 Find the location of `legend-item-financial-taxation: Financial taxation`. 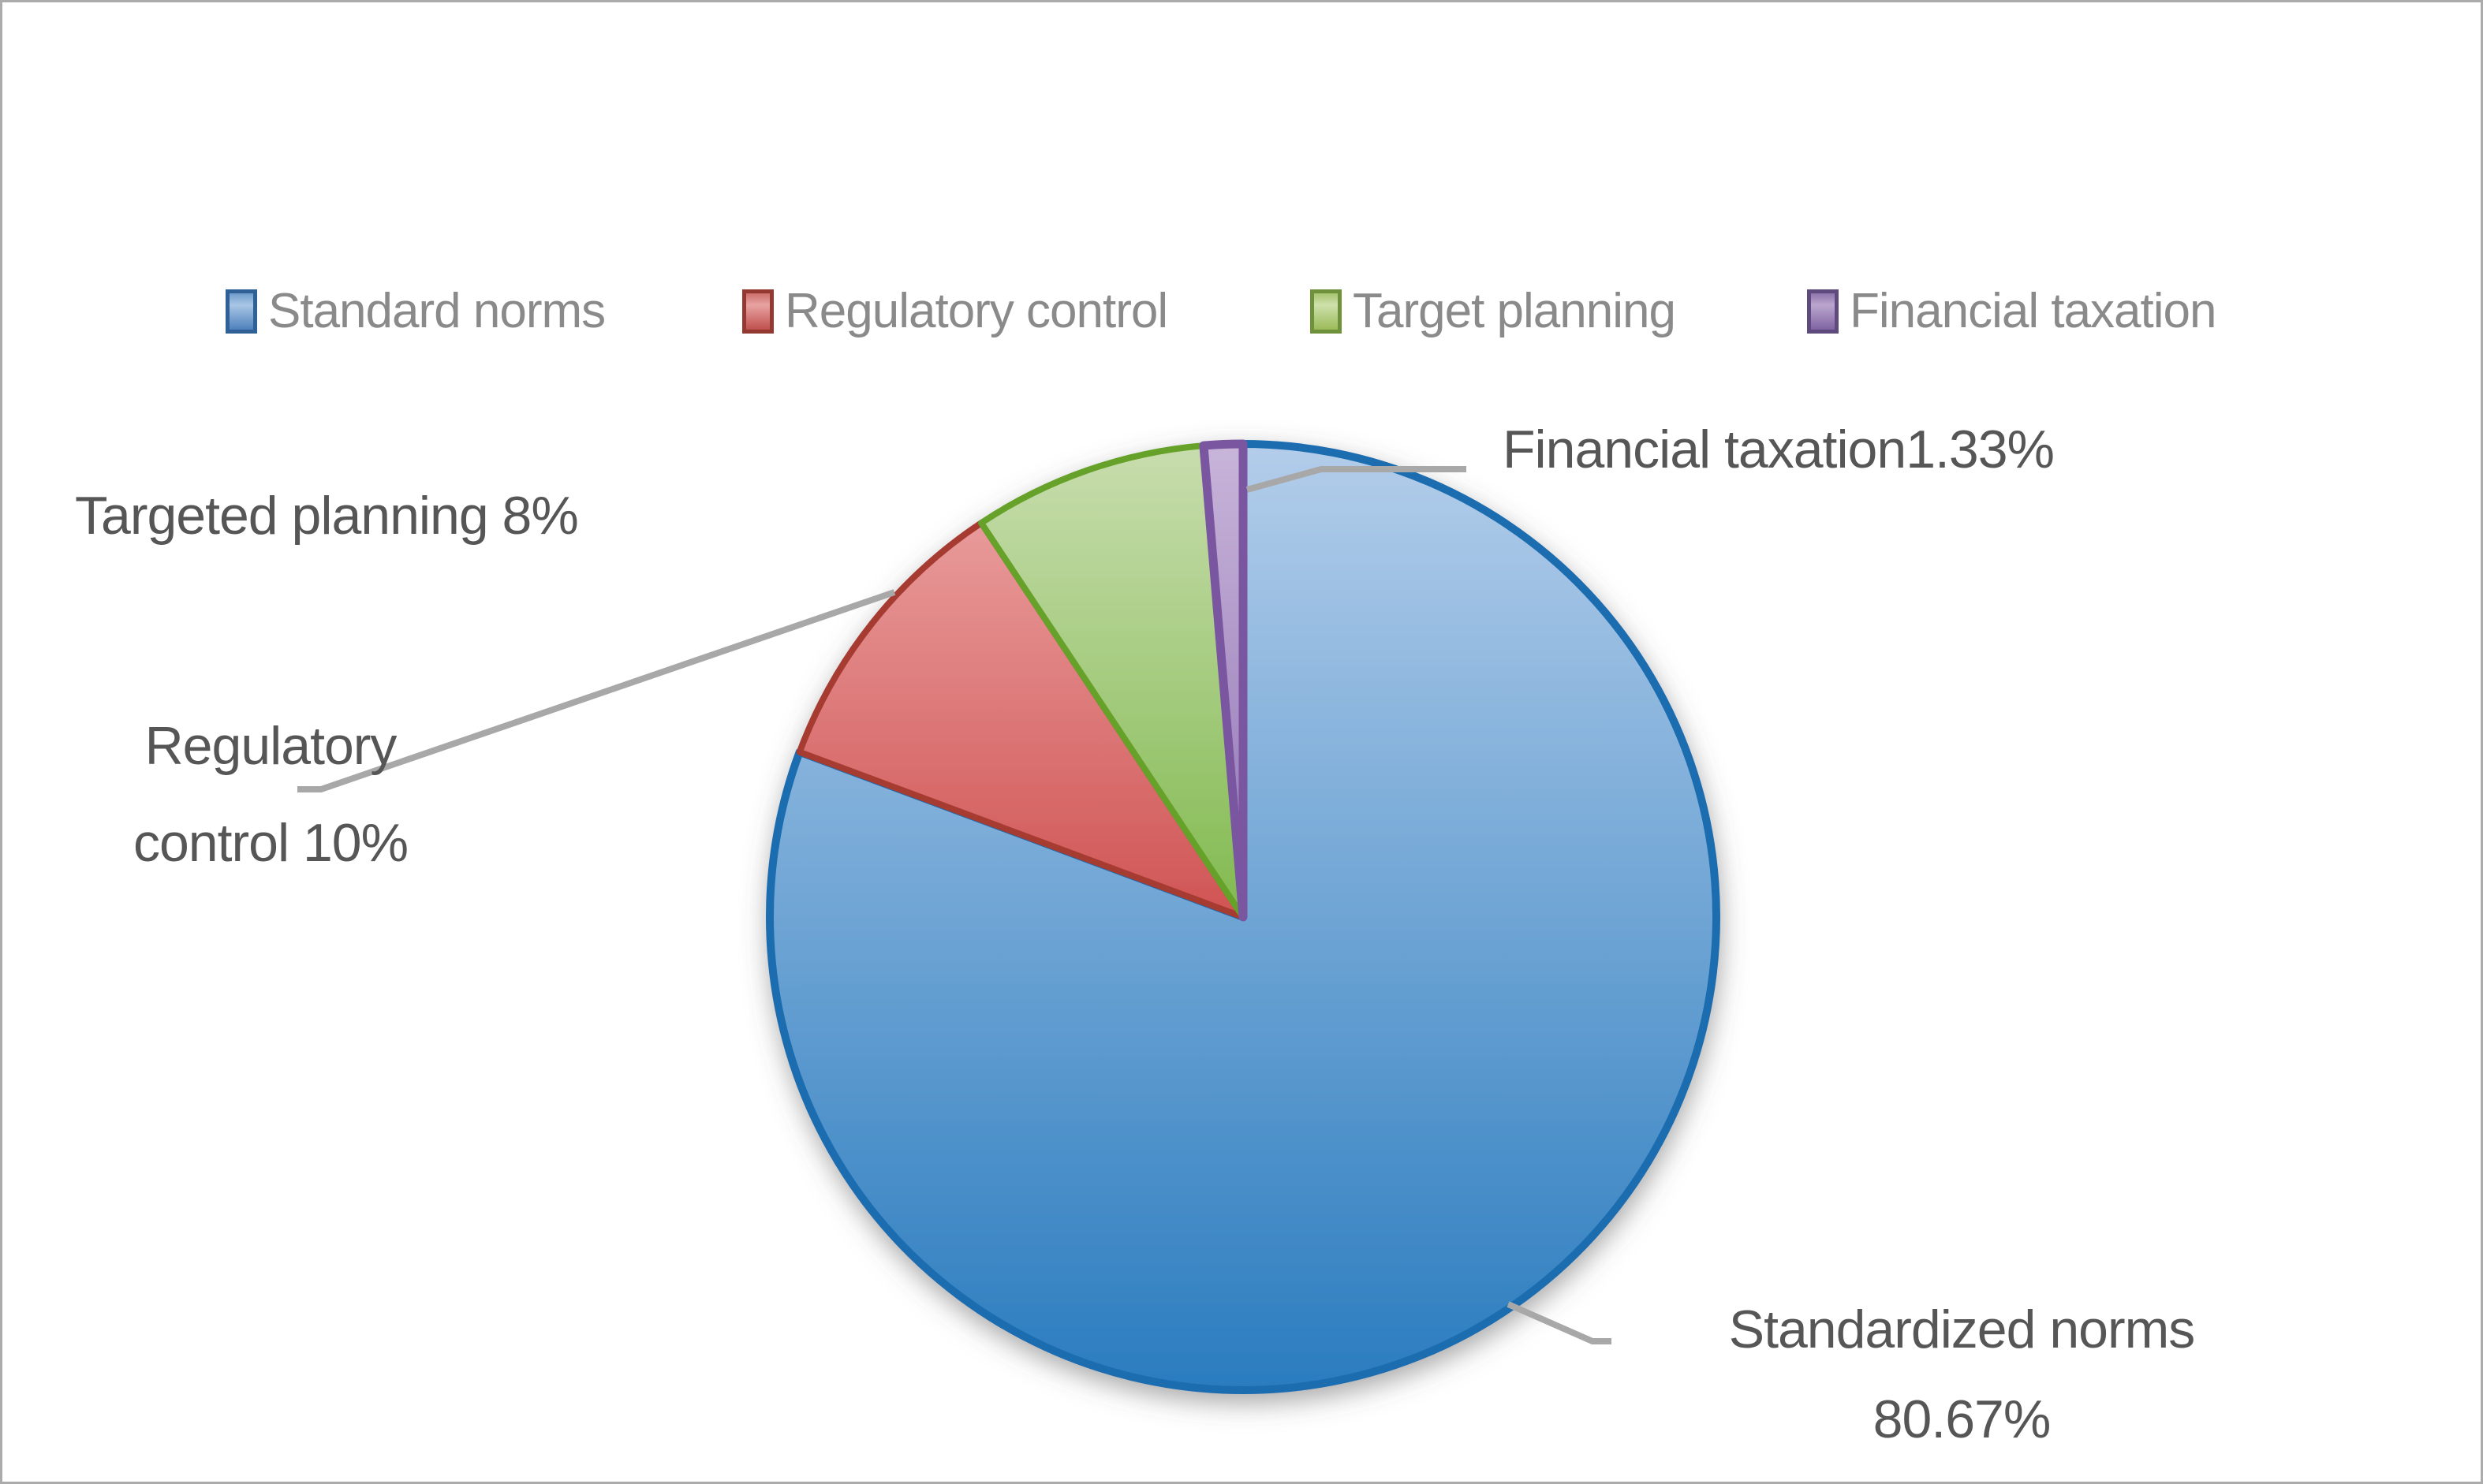

legend-item-financial-taxation: Financial taxation is located at coordinates (2011, 311).